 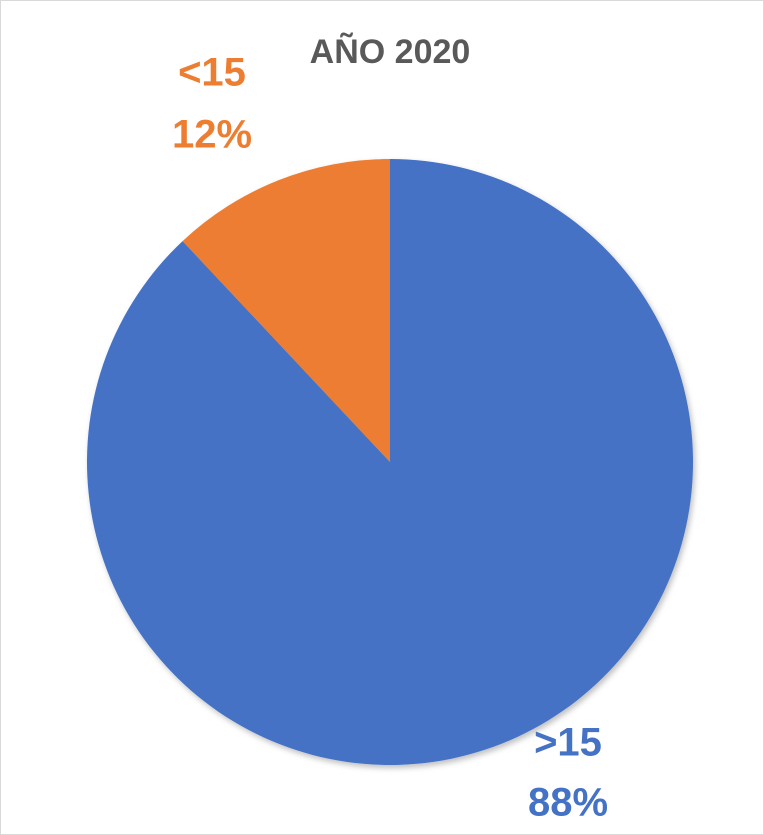 What do you see at coordinates (390, 52) in the screenshot?
I see `chart-title: AÑO 2020` at bounding box center [390, 52].